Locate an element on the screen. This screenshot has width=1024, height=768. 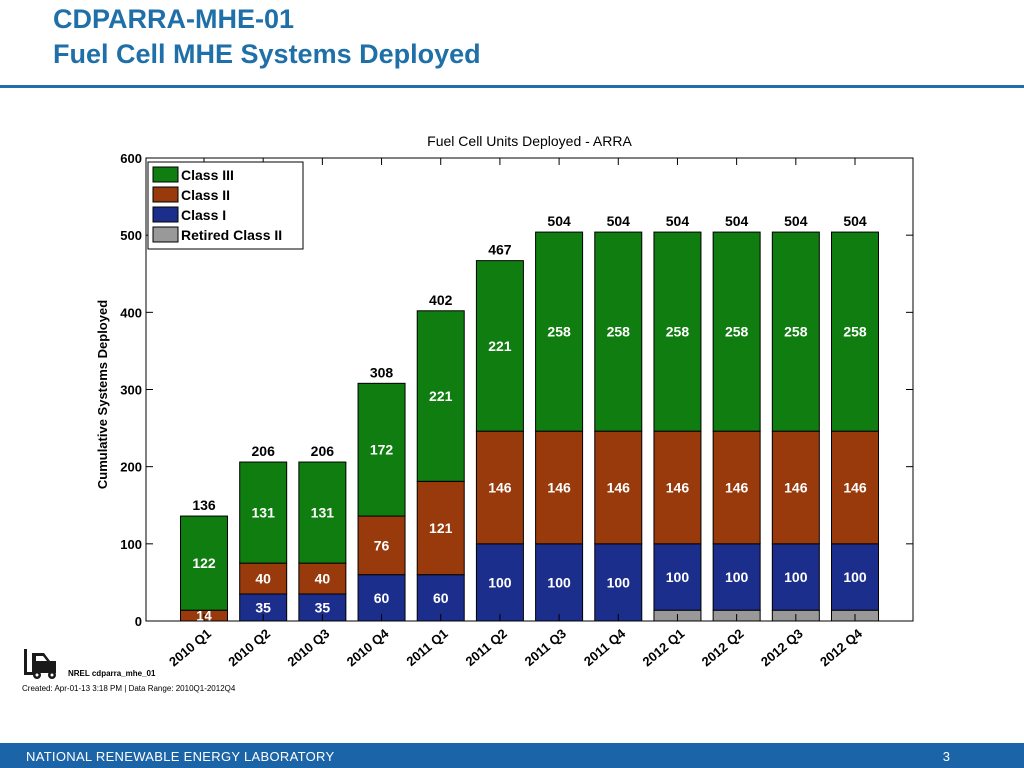
total-label: 402 is located at coordinates (441, 300).